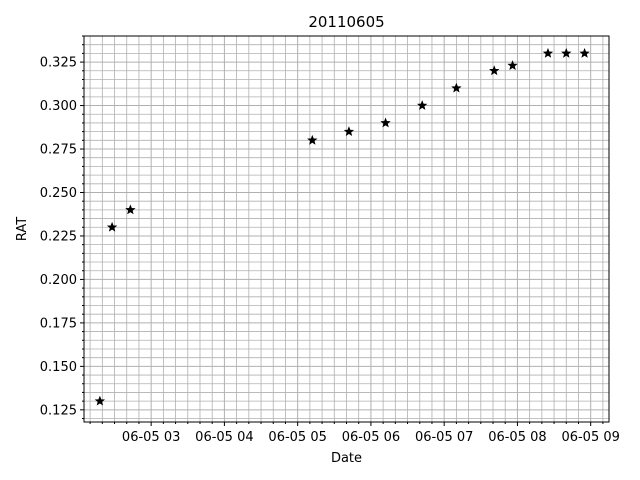 Image resolution: width=640 pixels, height=480 pixels. Describe the element at coordinates (58, 410) in the screenshot. I see `y-tick-label: 0.125` at that location.